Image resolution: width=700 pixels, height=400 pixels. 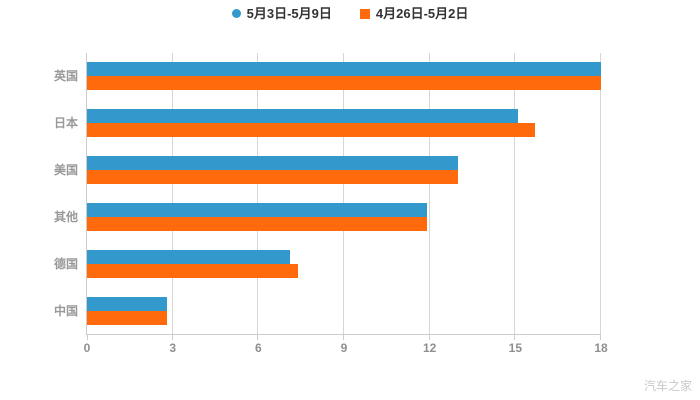 What do you see at coordinates (667, 386) in the screenshot?
I see `watermark: 汽车之家` at bounding box center [667, 386].